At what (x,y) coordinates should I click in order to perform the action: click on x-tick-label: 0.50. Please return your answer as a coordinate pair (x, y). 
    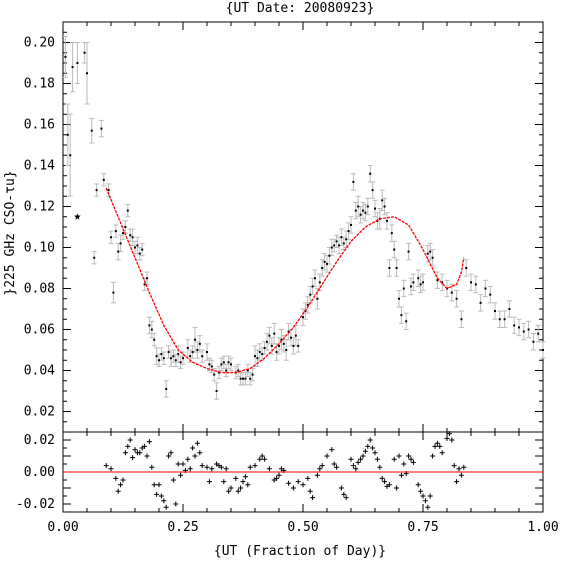
    Looking at the image, I should click on (302, 527).